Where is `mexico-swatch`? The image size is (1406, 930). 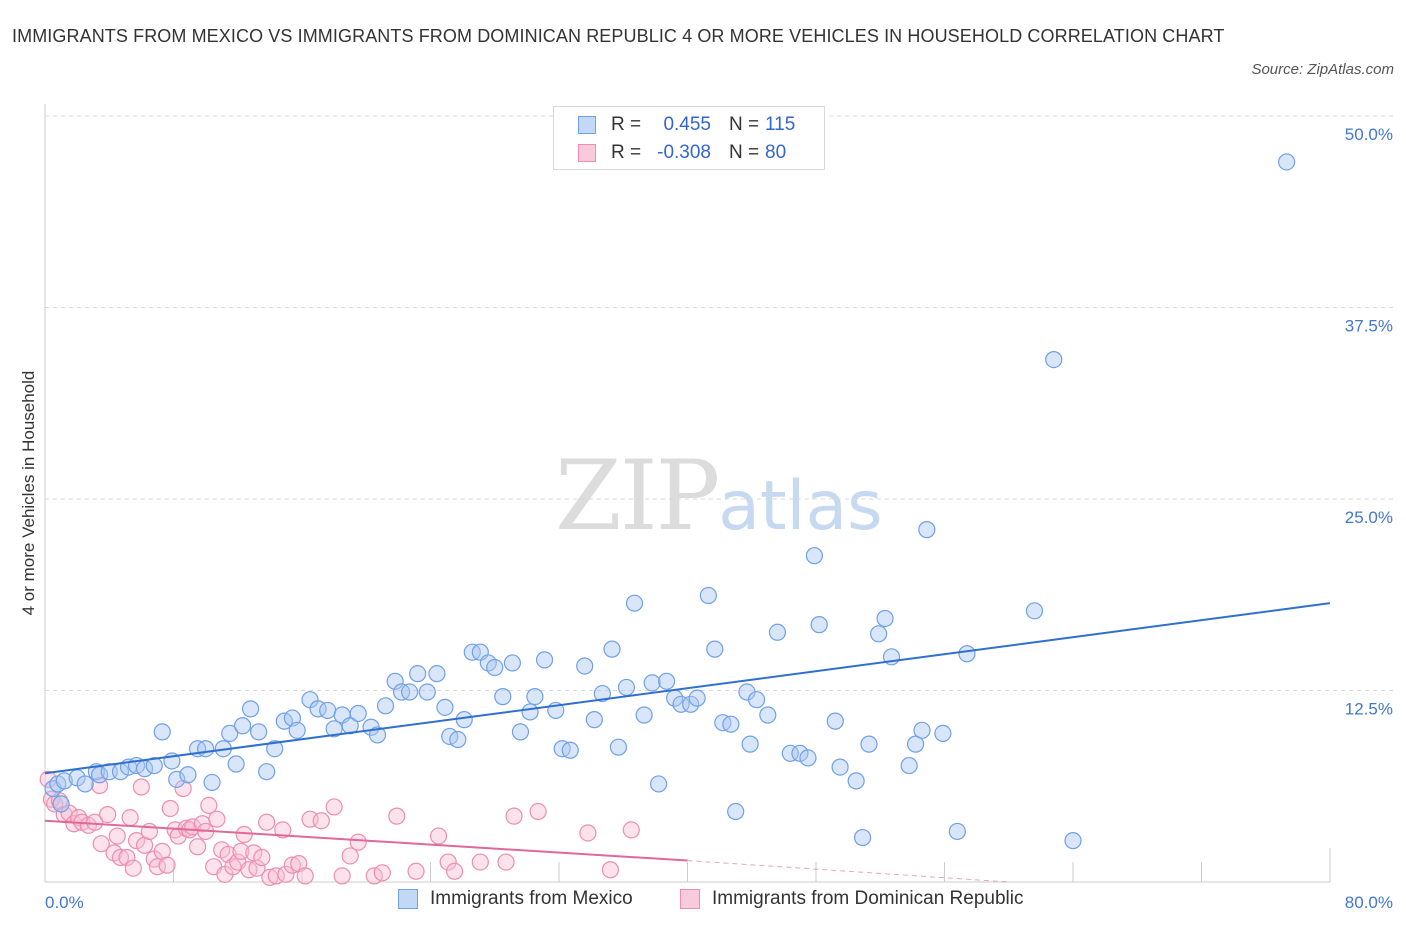 mexico-swatch is located at coordinates (587, 125).